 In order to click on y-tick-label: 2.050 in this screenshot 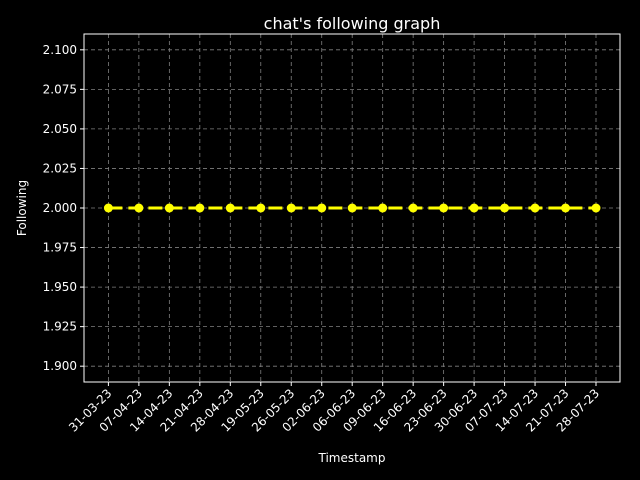, I will do `click(60, 129)`.